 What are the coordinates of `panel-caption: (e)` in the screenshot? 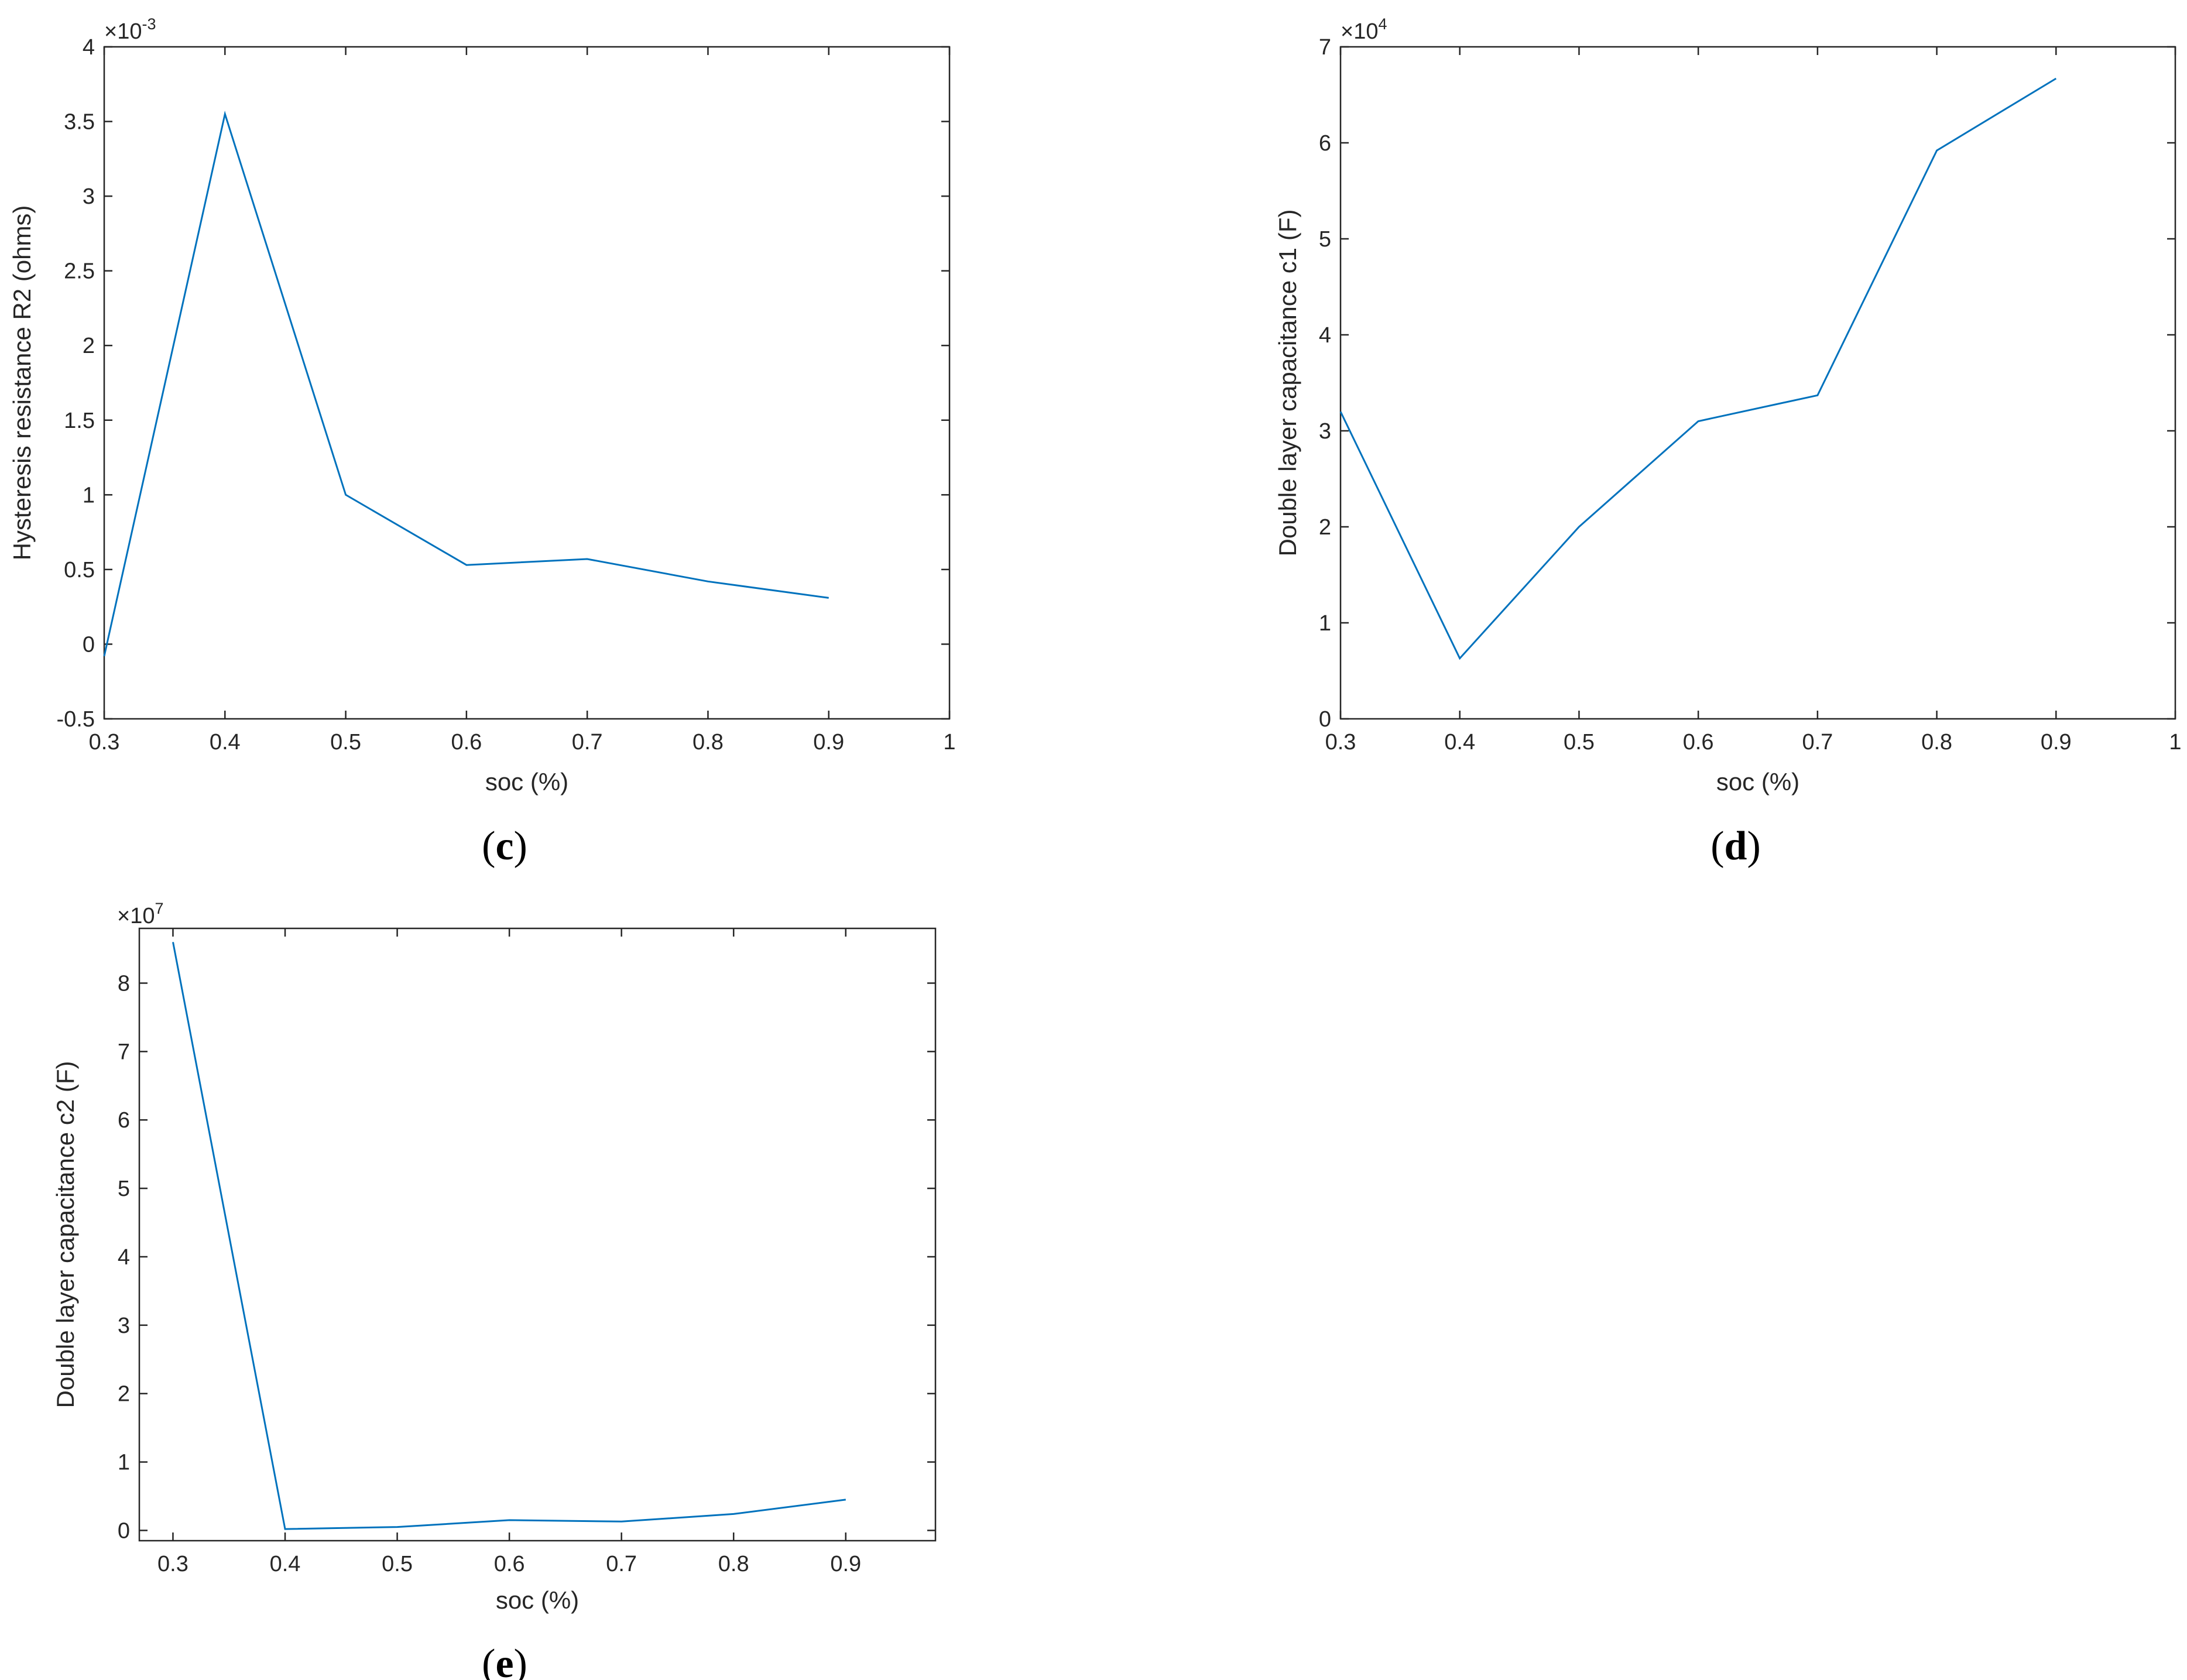 It's located at (504, 1660).